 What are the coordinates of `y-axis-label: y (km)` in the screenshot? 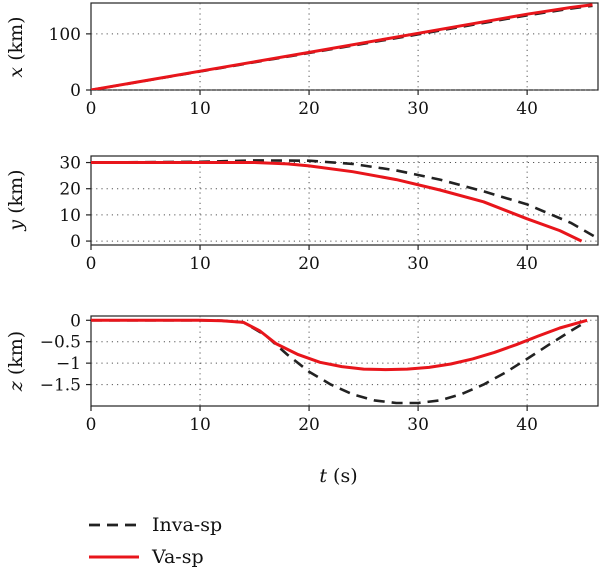 It's located at (16, 200).